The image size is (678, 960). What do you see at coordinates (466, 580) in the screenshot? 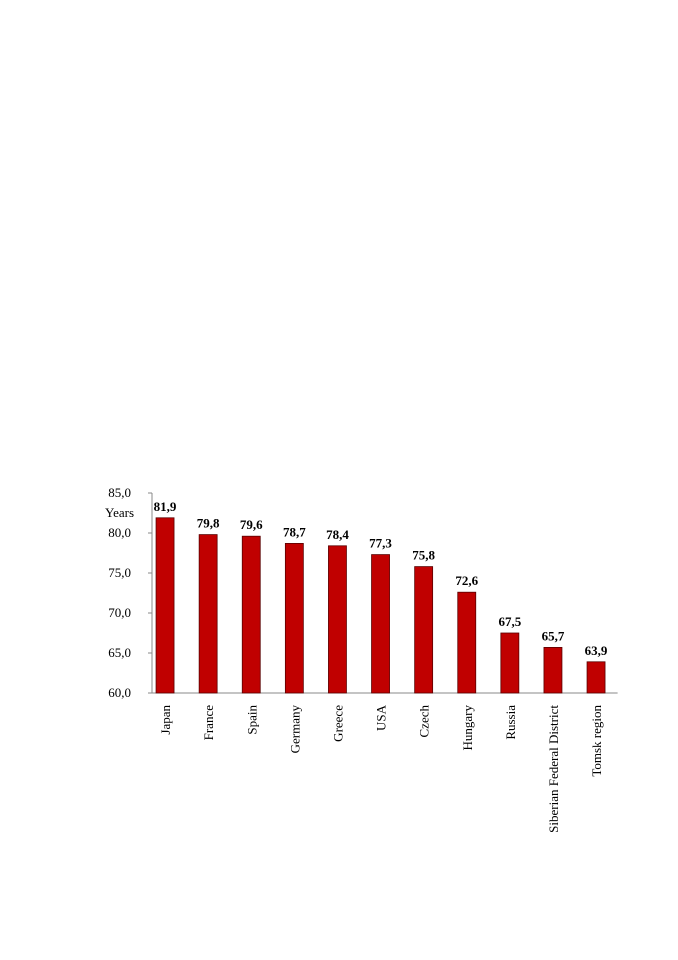
I see `value-label: 72,6` at bounding box center [466, 580].